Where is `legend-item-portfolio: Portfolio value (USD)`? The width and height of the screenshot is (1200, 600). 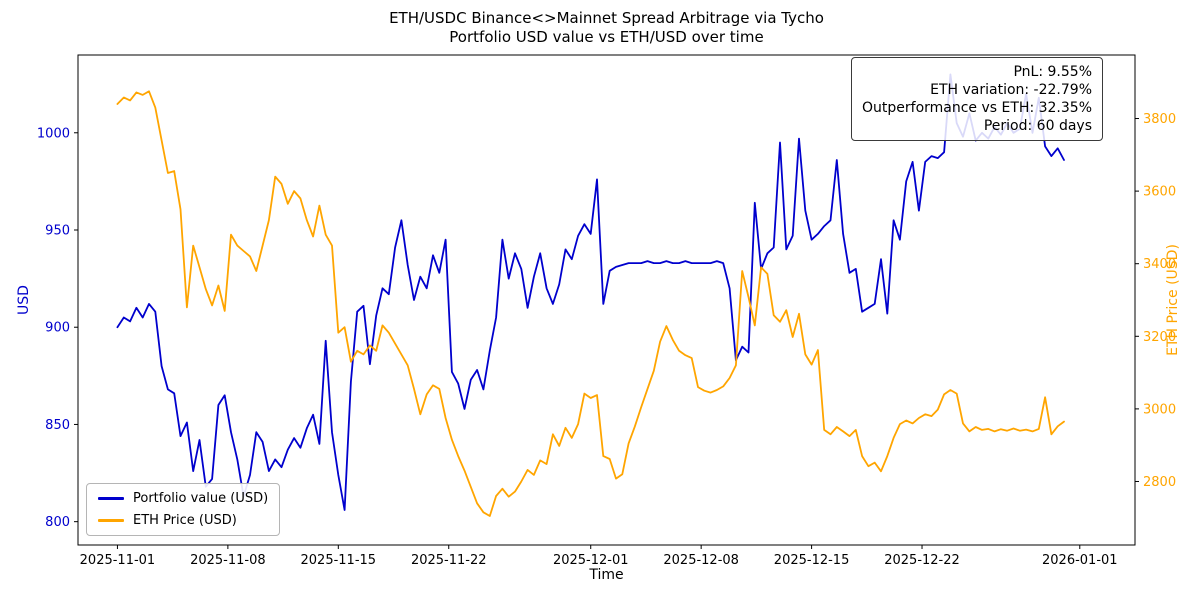
legend-item-portfolio: Portfolio value (USD) is located at coordinates (183, 498).